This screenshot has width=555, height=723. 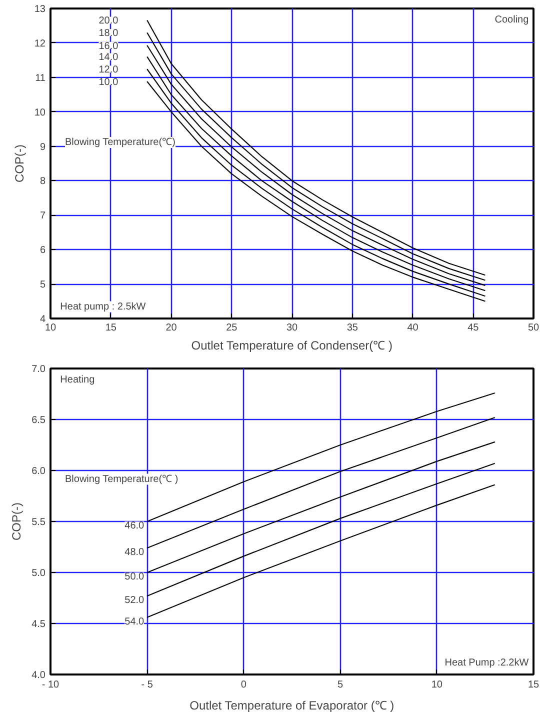 I want to click on y-tick-label: 7.0, so click(x=39, y=369).